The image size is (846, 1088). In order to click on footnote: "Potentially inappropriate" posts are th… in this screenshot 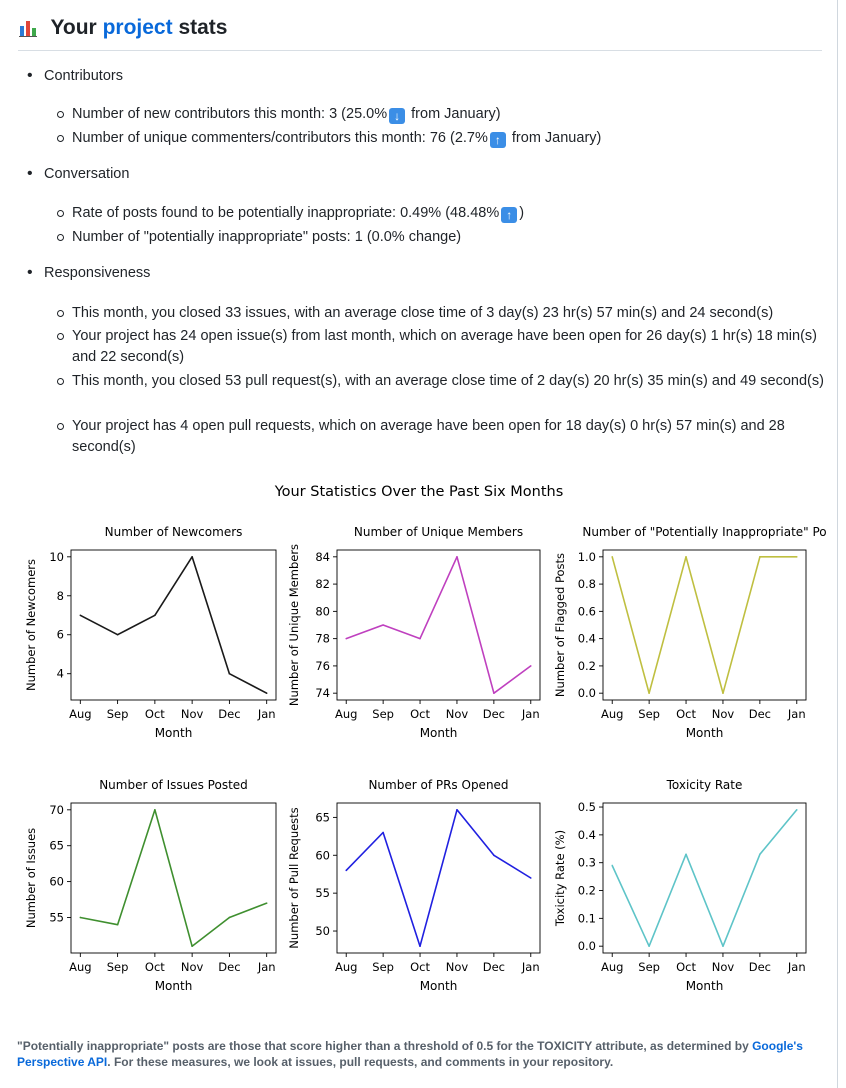, I will do `click(410, 1054)`.